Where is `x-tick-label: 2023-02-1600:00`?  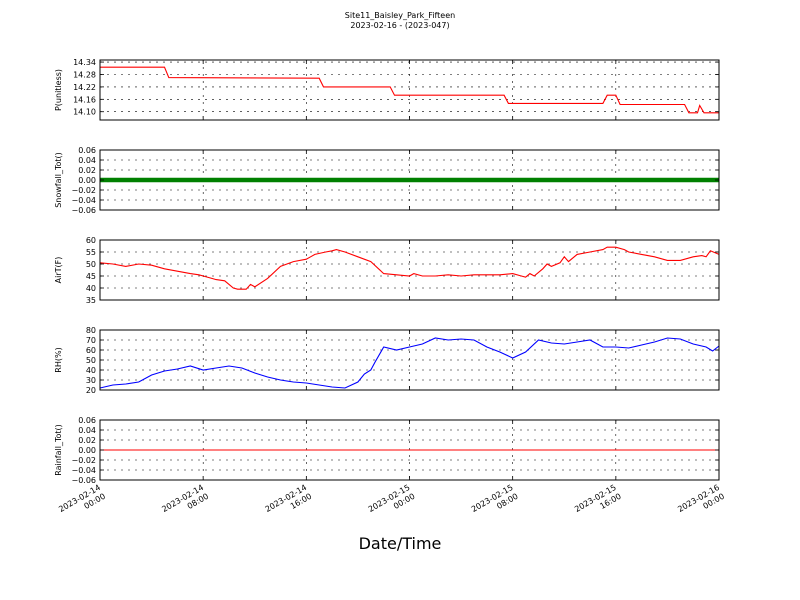
x-tick-label: 2023-02-1600:00 is located at coordinates (701, 503).